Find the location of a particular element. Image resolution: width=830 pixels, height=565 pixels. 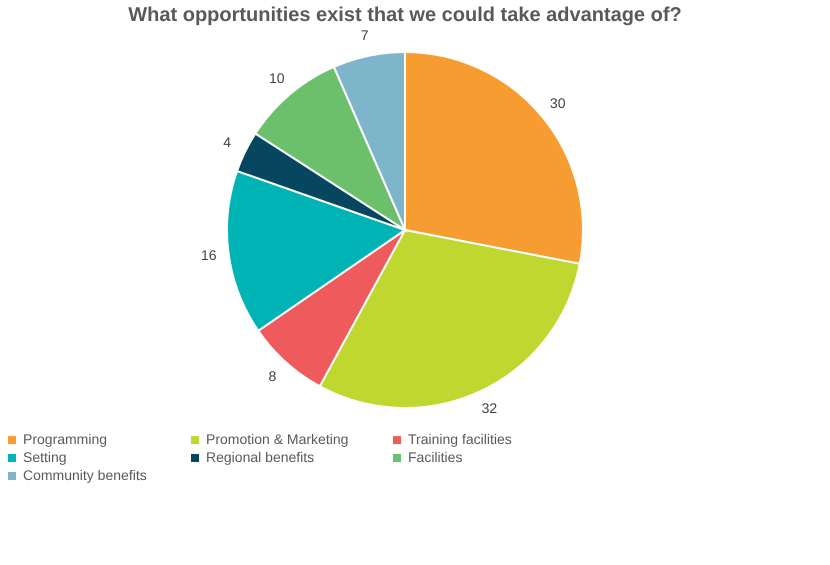

legend-label: Programming is located at coordinates (65, 439).